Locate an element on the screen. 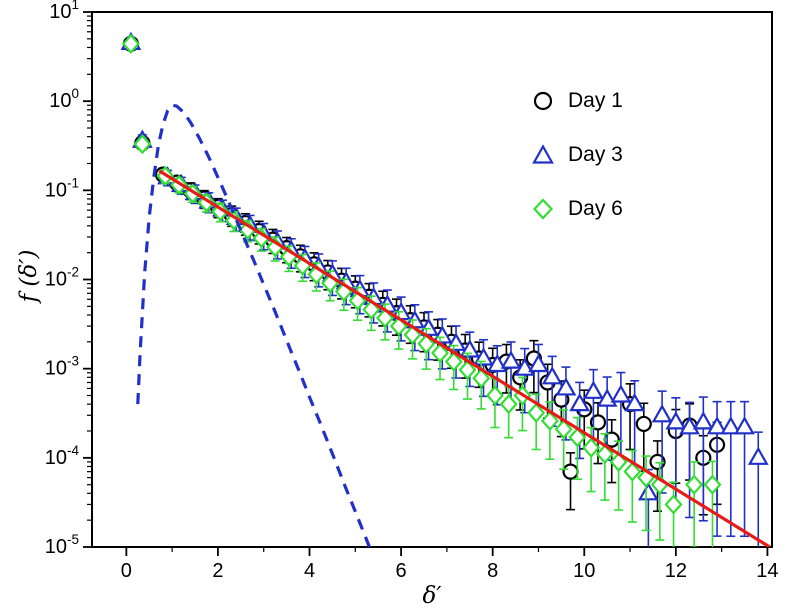  x-tick-label: 10 is located at coordinates (584, 571).